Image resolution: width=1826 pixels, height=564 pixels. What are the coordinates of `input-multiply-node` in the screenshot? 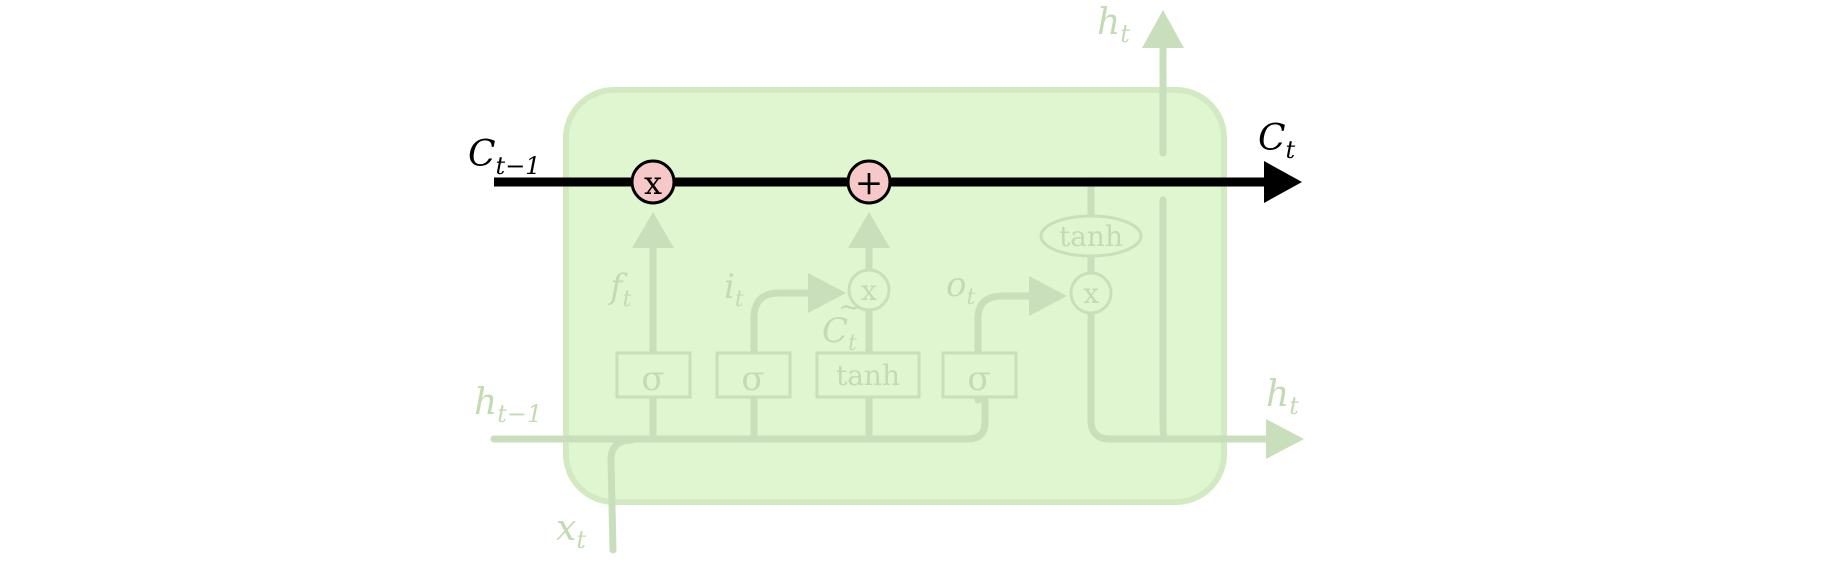 It's located at (869, 290).